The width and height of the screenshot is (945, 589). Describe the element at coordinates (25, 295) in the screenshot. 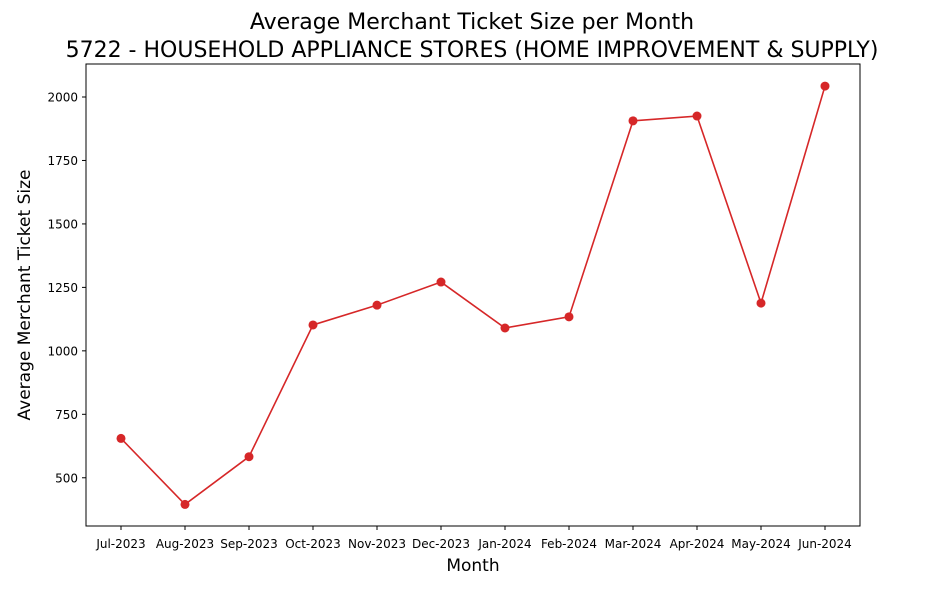

I see `y-axis-label: Average Merchant Ticket Size` at that location.